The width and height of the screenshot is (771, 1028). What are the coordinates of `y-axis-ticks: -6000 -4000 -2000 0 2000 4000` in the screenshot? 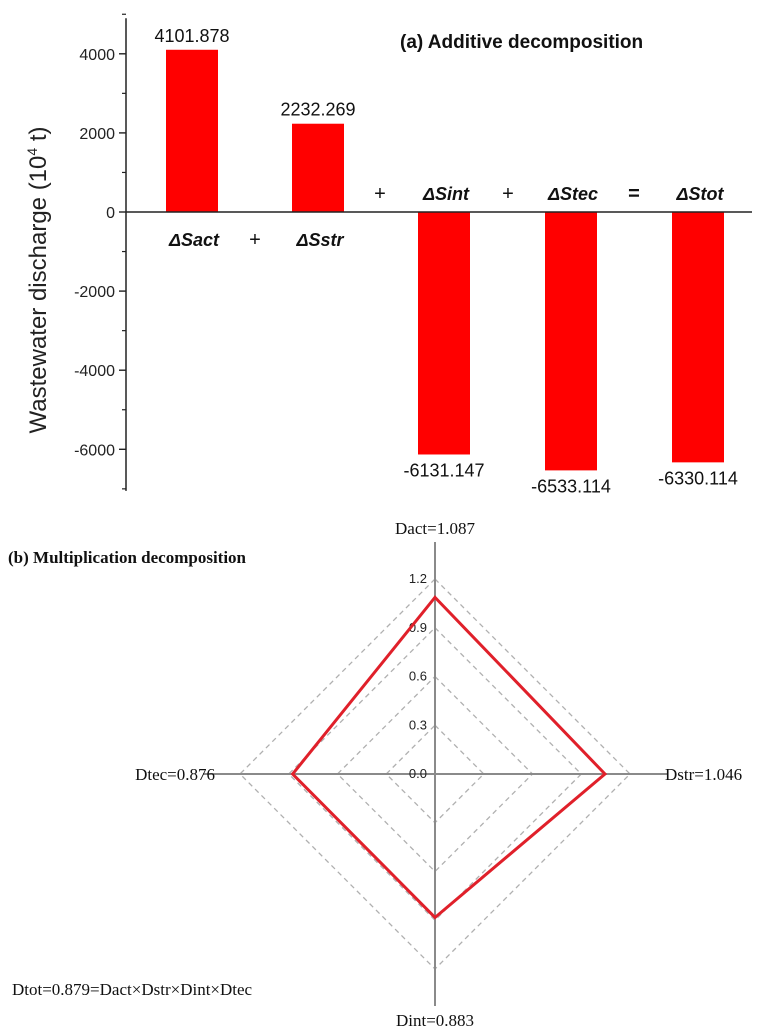 It's located at (100, 251).